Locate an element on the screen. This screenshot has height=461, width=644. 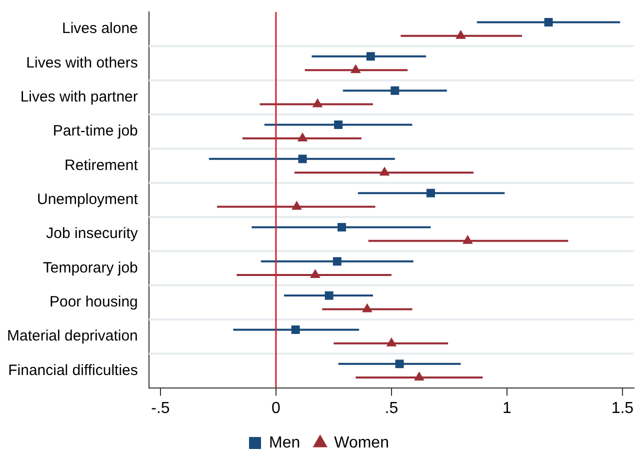
y-tick-label: Financial difficulties is located at coordinates (73, 370).